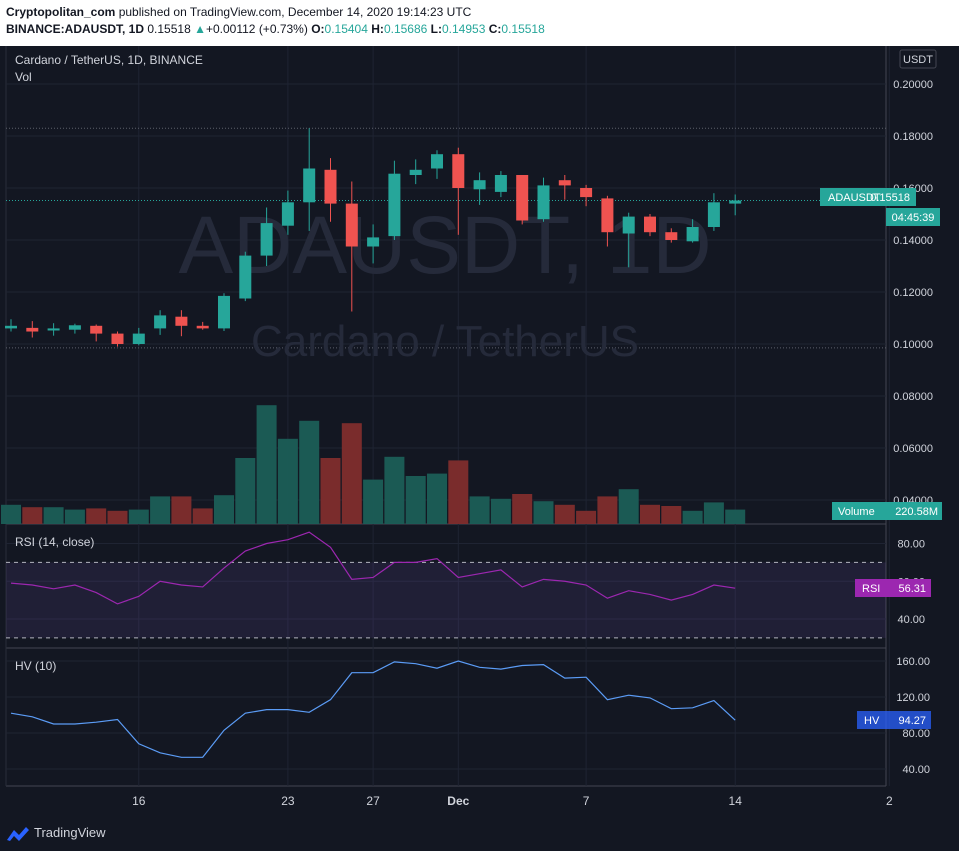 The height and width of the screenshot is (851, 959). What do you see at coordinates (35, 666) in the screenshot?
I see `hv-pane-title: HV (10)` at bounding box center [35, 666].